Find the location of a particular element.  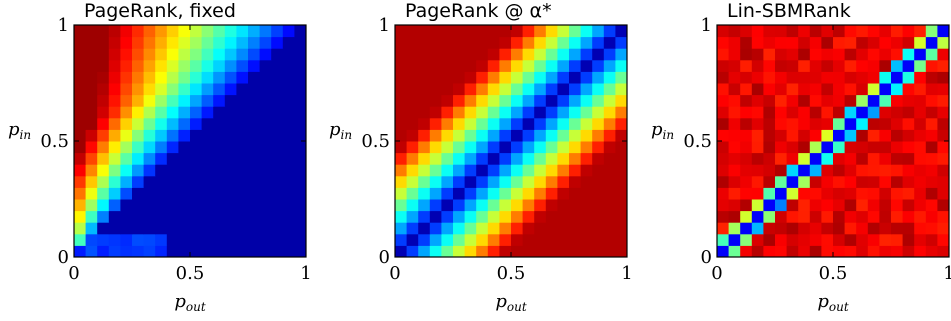

x-tick-label: 1 is located at coordinates (626, 273).